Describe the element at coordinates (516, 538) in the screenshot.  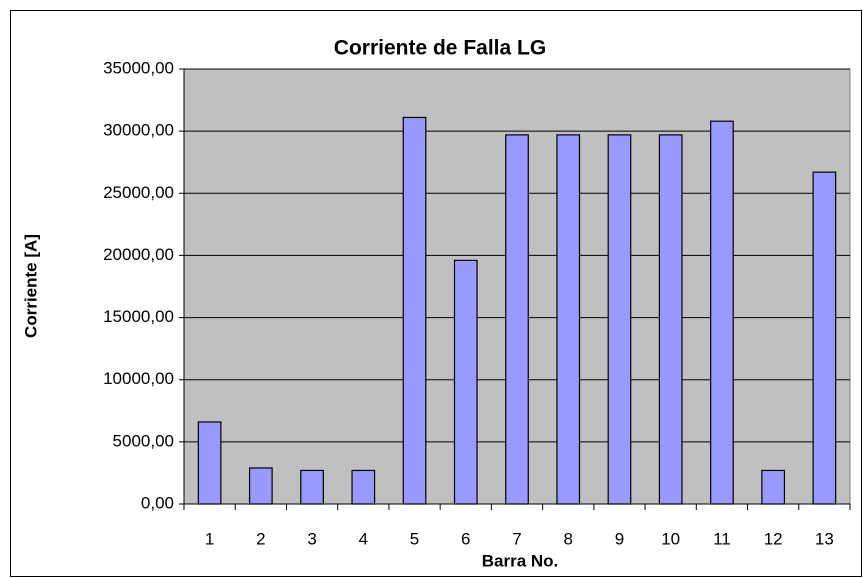
I see `x-tick-label: 7` at that location.